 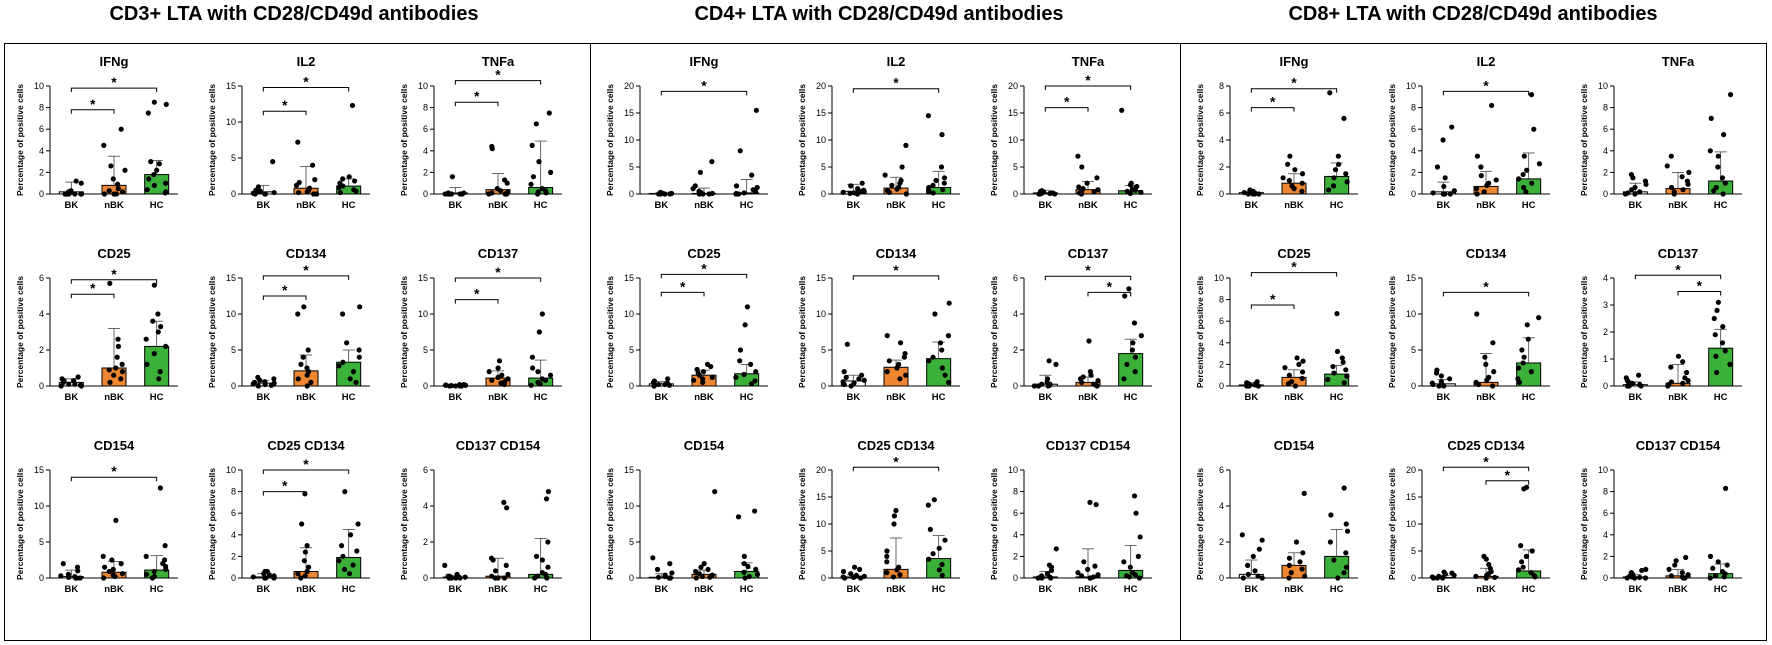 What do you see at coordinates (879, 14) in the screenshot?
I see `section-title-cd4: CD4+ LTA with CD28/CD49d antibodies` at bounding box center [879, 14].